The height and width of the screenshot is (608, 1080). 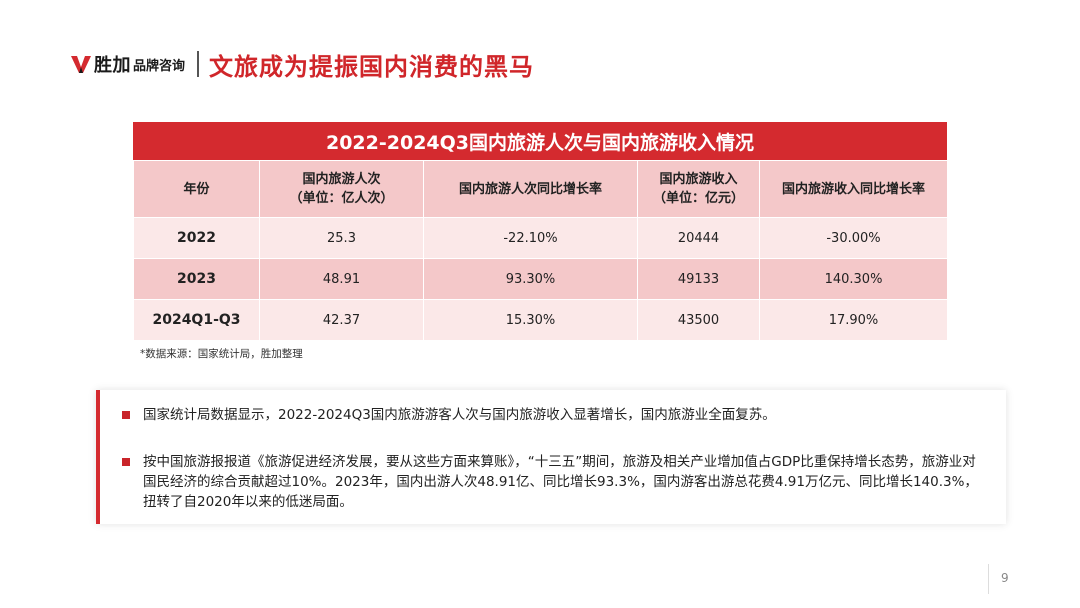 What do you see at coordinates (196, 320) in the screenshot?
I see `cell-year: 2024Q1-Q3` at bounding box center [196, 320].